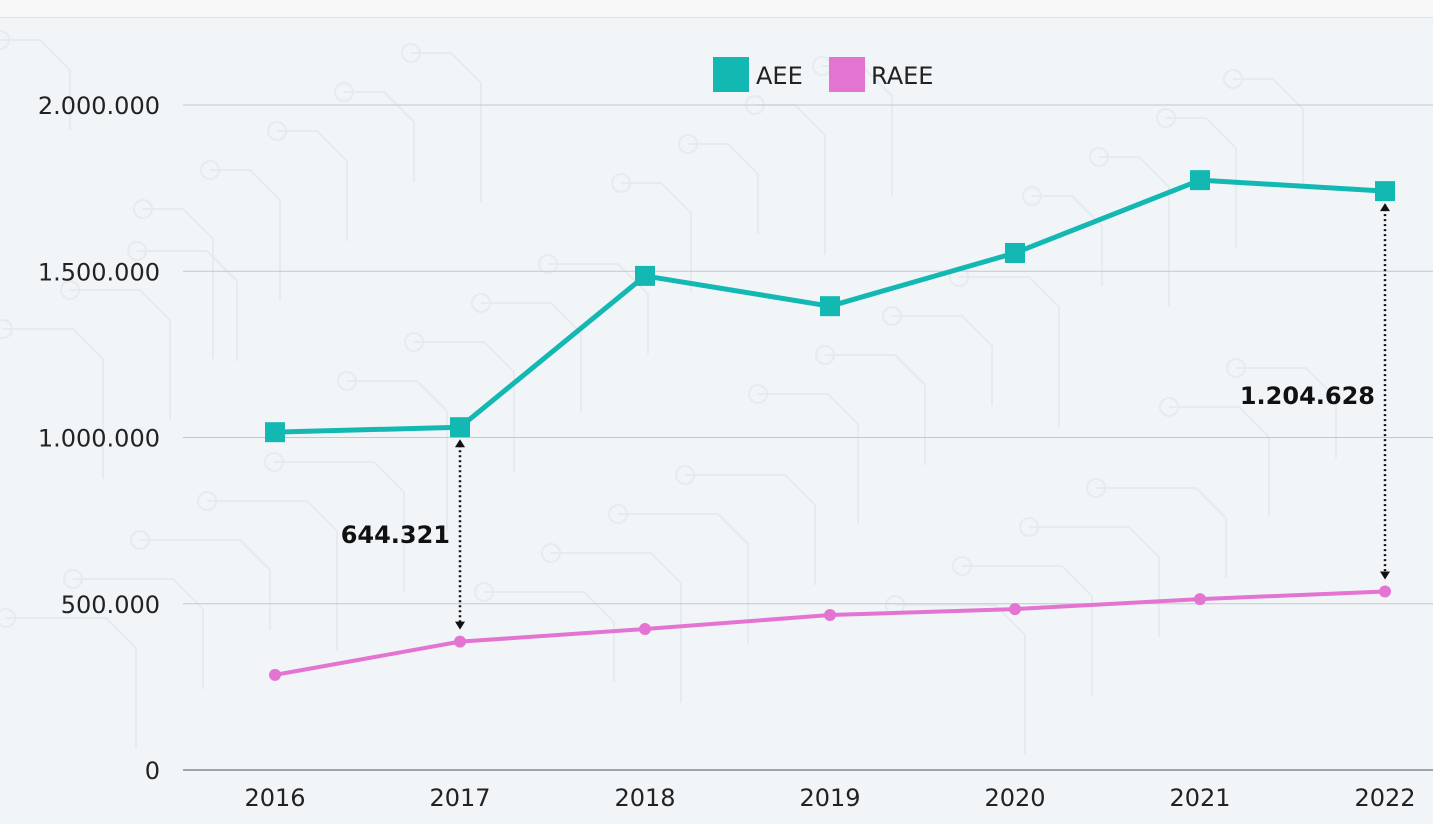 The width and height of the screenshot is (1433, 824). Describe the element at coordinates (847, 74) in the screenshot. I see `legend-swatch-raee` at that location.